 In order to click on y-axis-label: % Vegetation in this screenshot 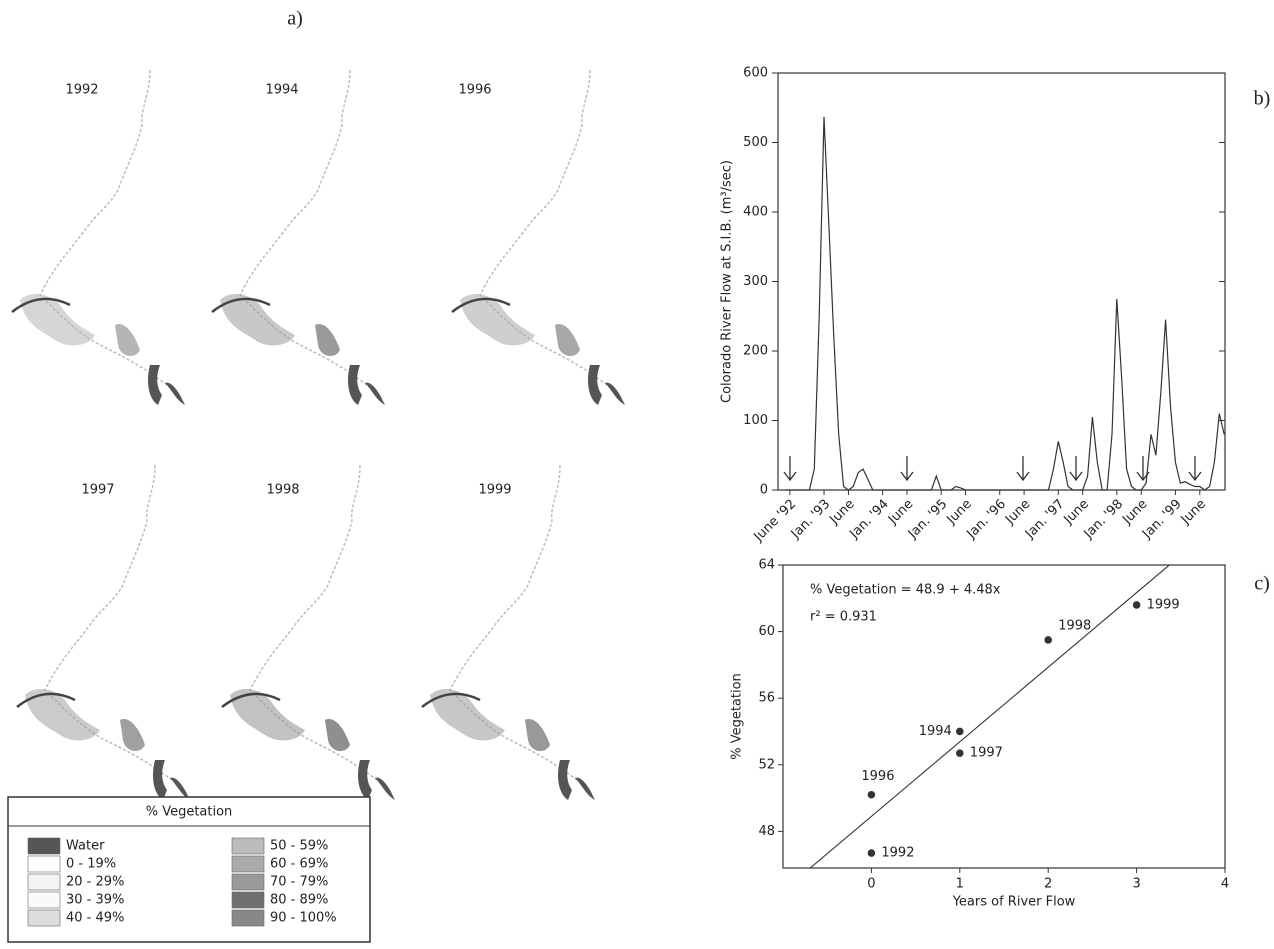, I will do `click(737, 716)`.